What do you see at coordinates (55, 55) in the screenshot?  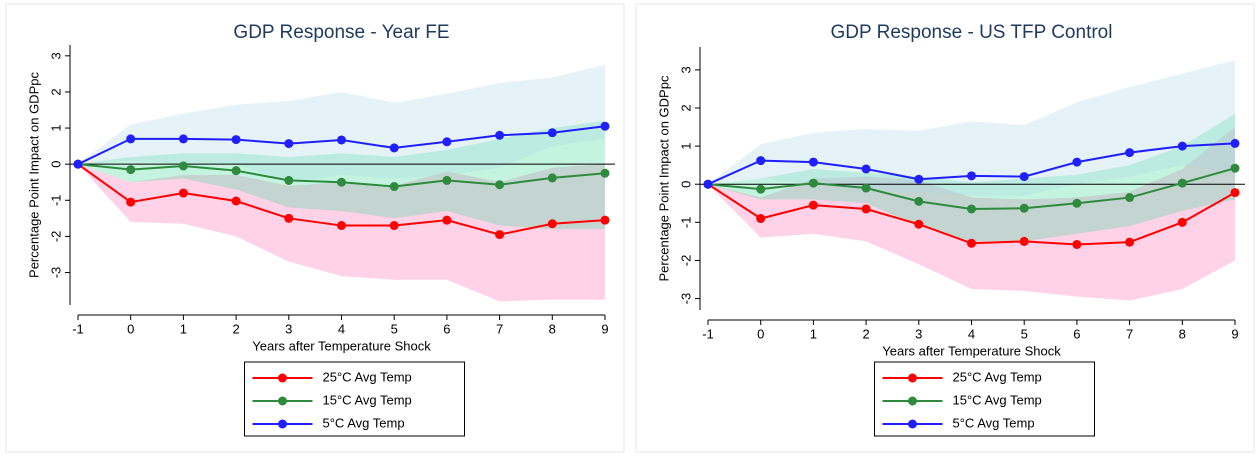 I see `y-tick-label: 3` at bounding box center [55, 55].